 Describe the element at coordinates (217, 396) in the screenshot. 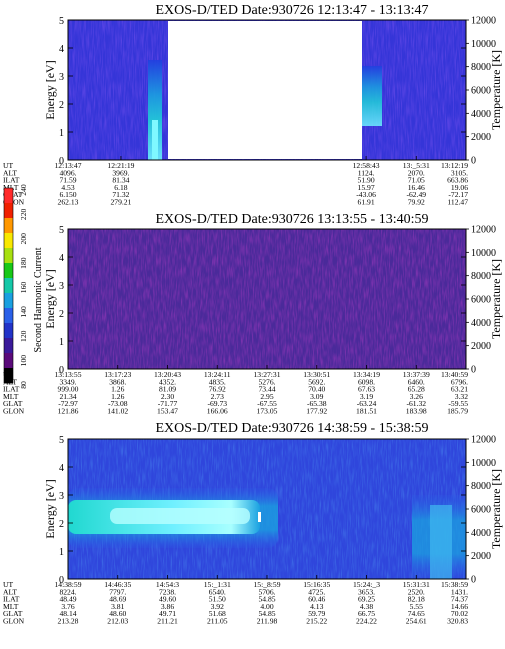

I see `panel-2-table-cell: 2.73` at that location.